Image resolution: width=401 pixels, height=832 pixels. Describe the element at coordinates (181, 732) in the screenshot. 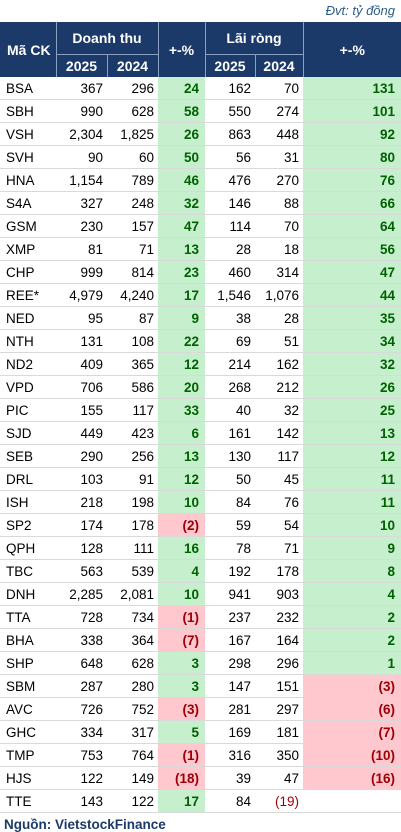

I see `revenue-change-cell: 5` at that location.